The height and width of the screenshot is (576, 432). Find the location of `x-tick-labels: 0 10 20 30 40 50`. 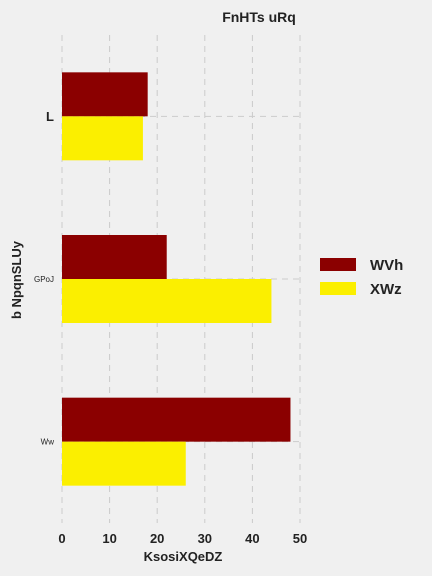

x-tick-labels: 0 10 20 30 40 50 is located at coordinates (182, 538).